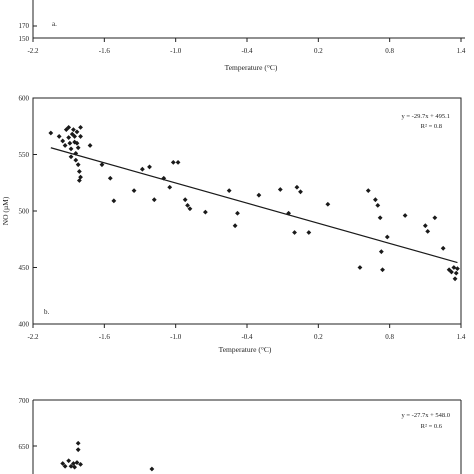  What do you see at coordinates (24, 447) in the screenshot?
I see `panel-c-ytick-label-650: 650` at bounding box center [24, 447].